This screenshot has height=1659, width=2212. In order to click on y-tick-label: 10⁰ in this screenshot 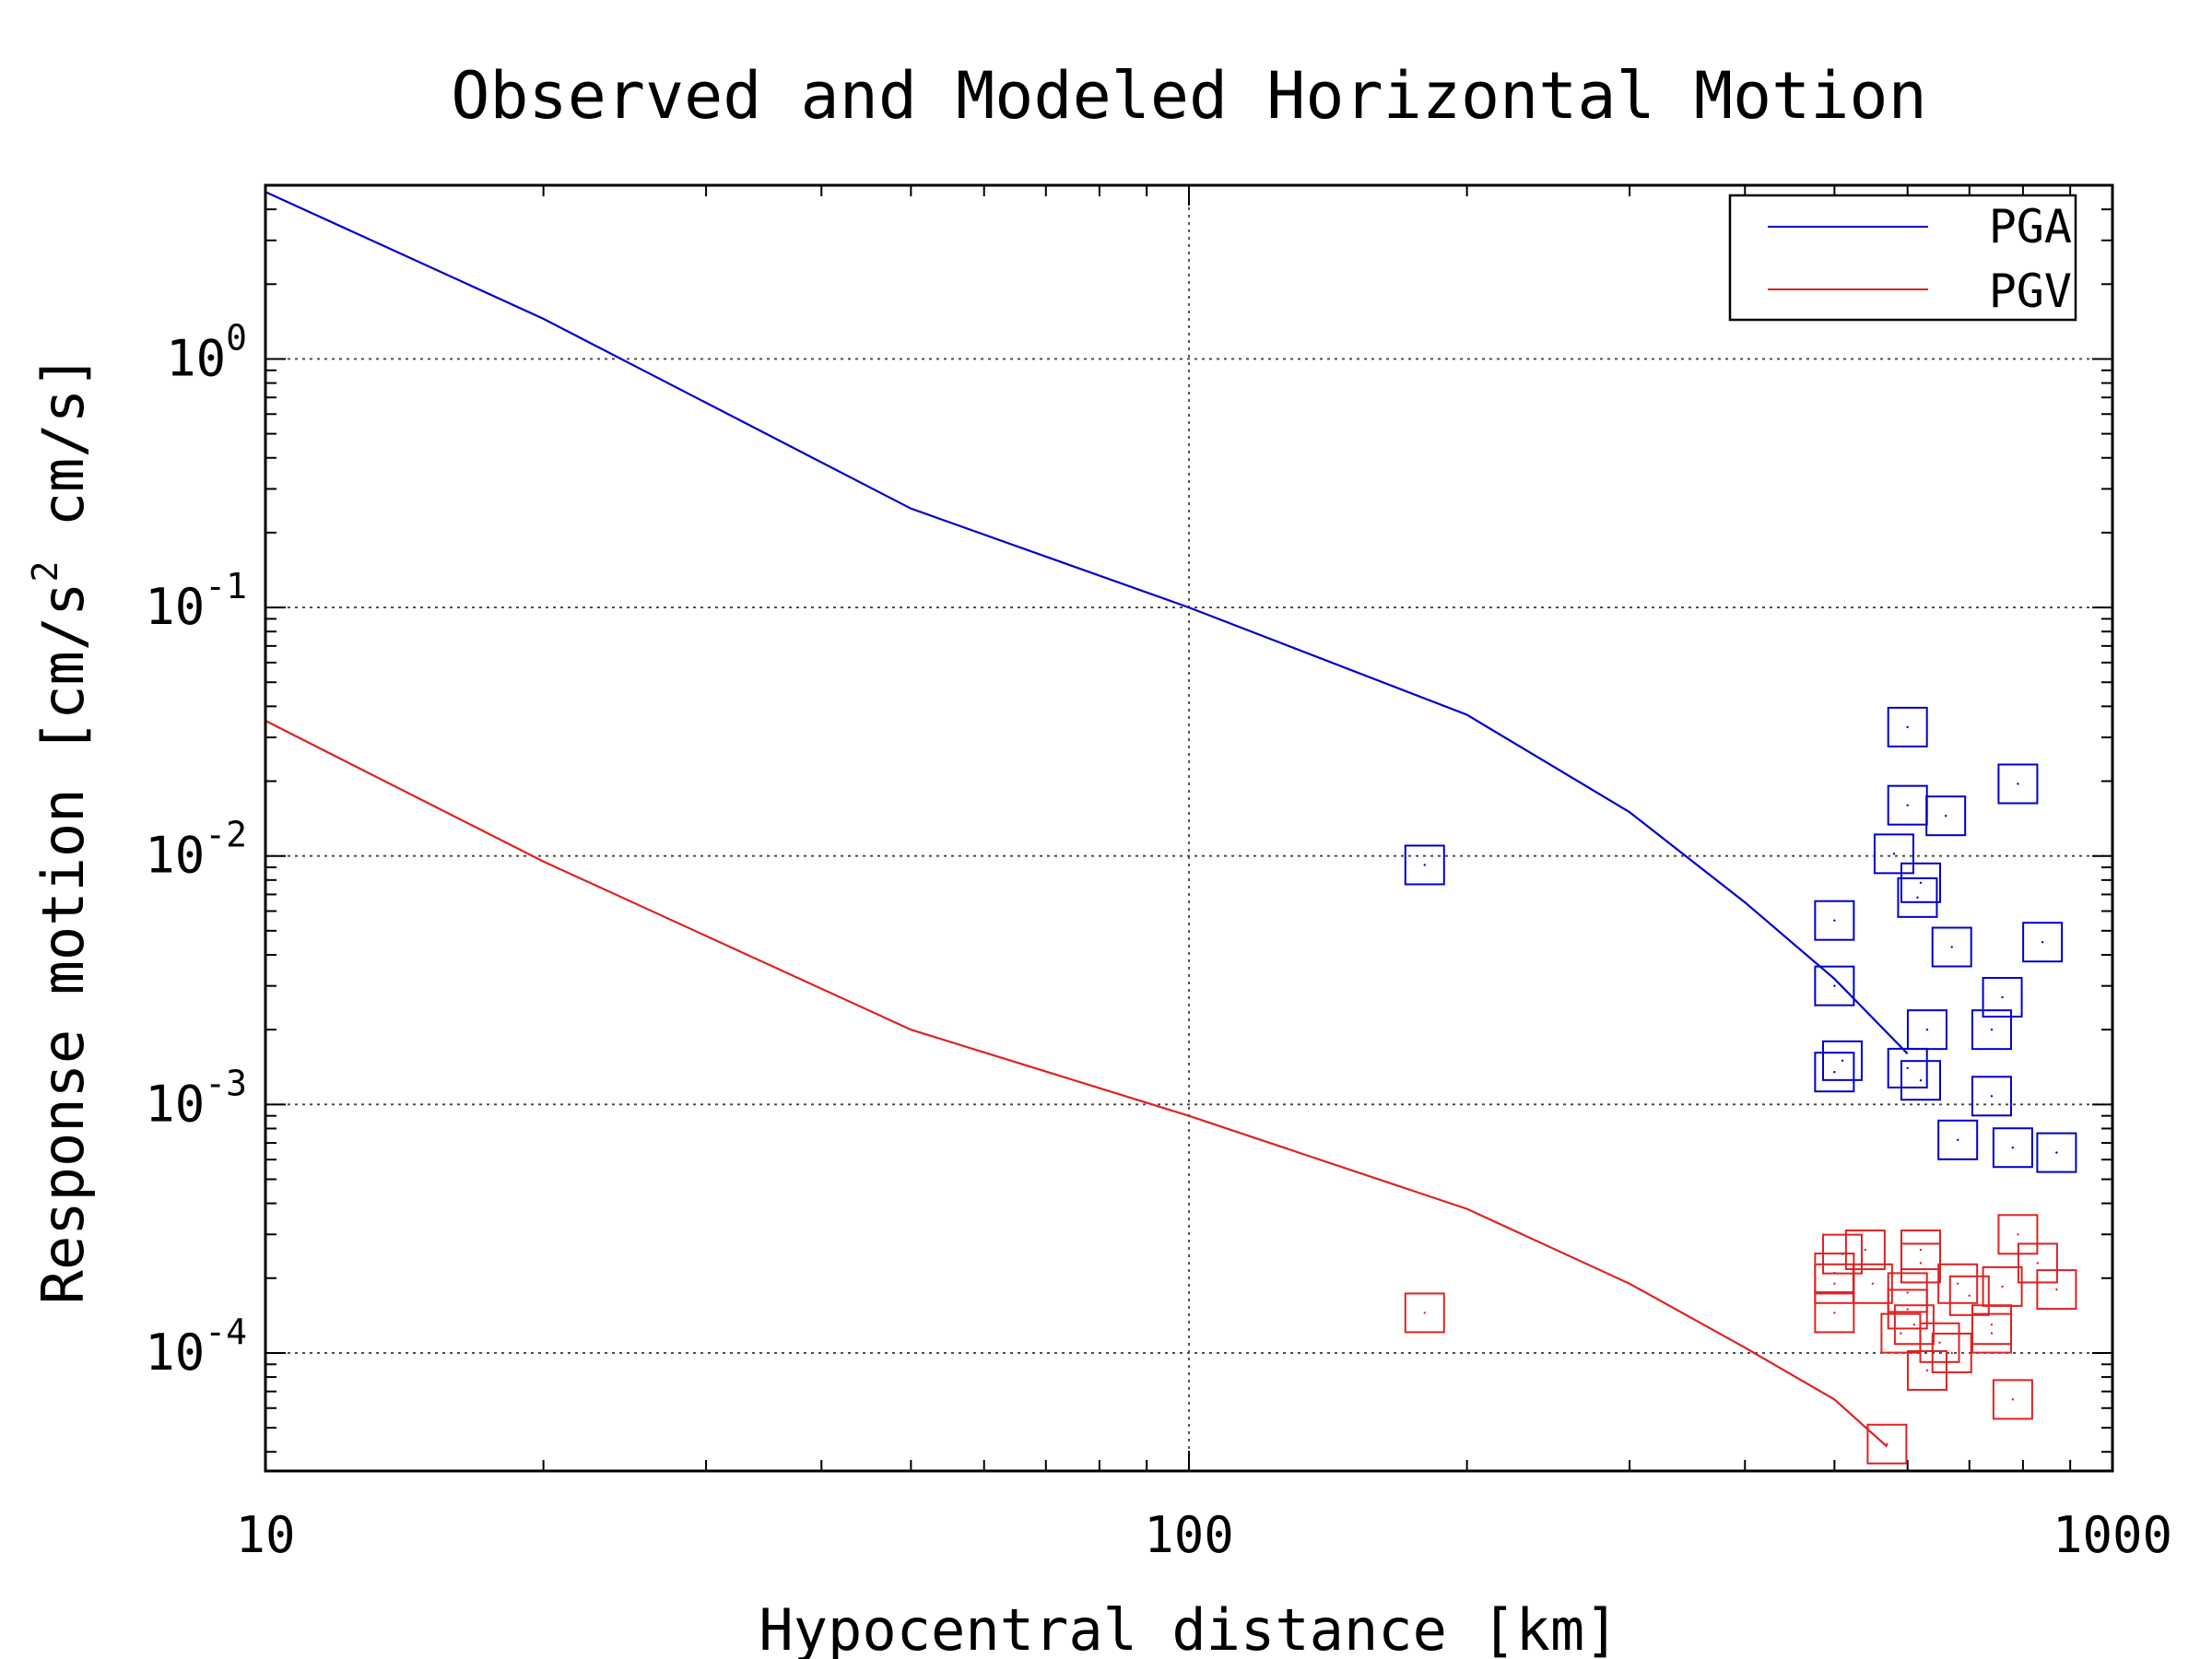, I will do `click(206, 352)`.